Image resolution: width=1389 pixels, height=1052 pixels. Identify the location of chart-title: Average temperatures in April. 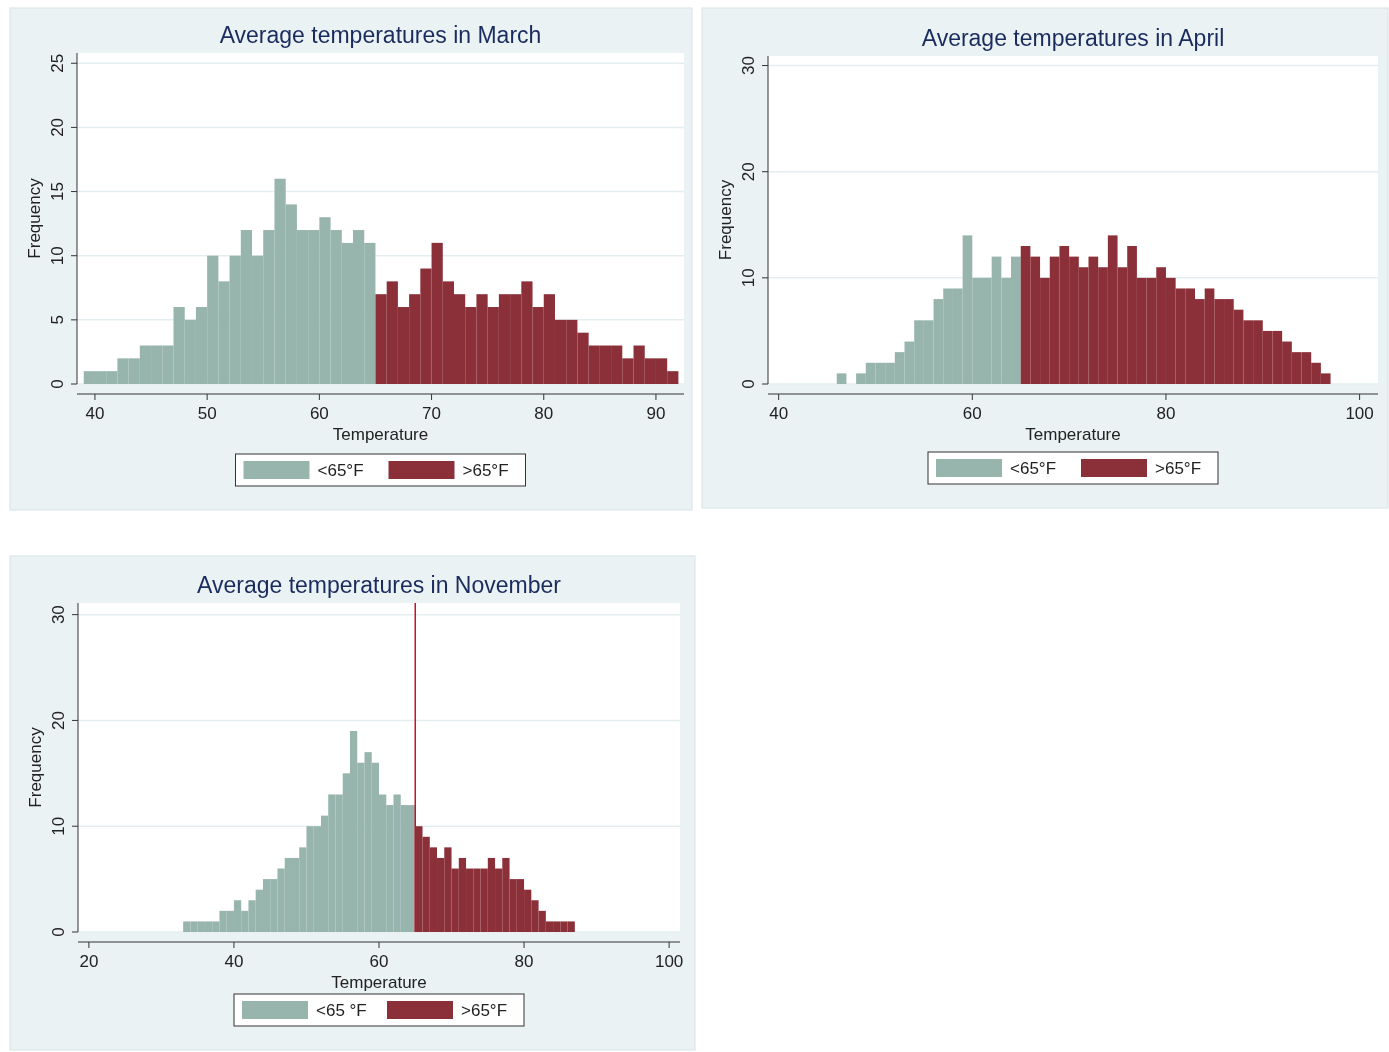
(1073, 38).